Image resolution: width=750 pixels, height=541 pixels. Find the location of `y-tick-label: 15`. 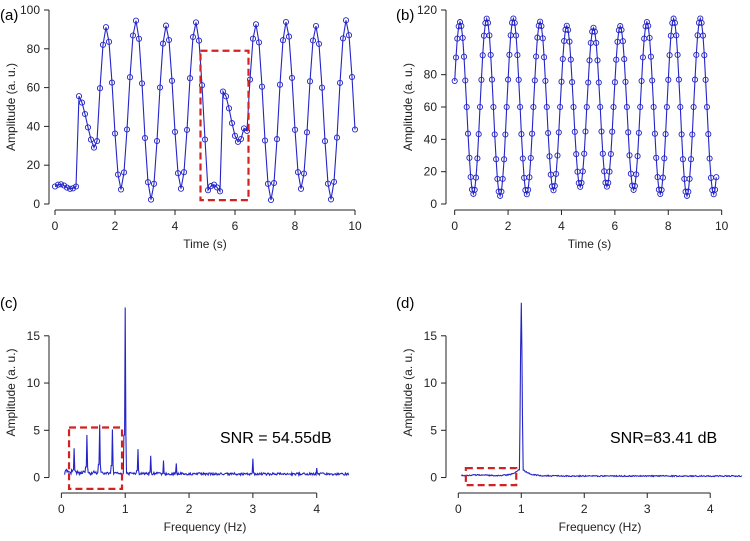

y-tick-label: 15 is located at coordinates (34, 336).